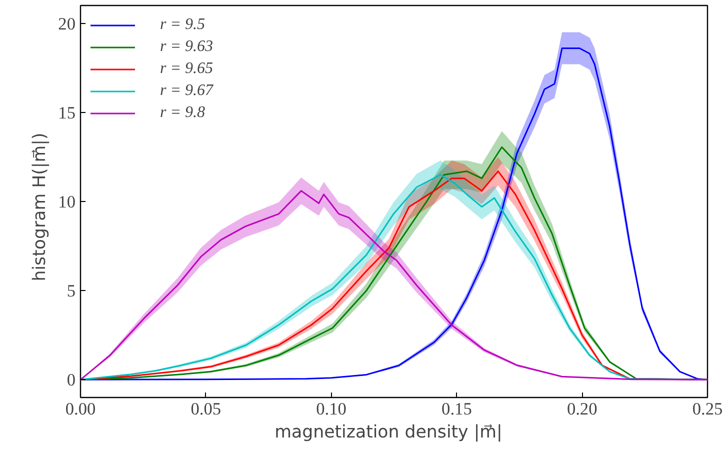  What do you see at coordinates (67, 24) in the screenshot?
I see `y-tick-label: 20` at bounding box center [67, 24].